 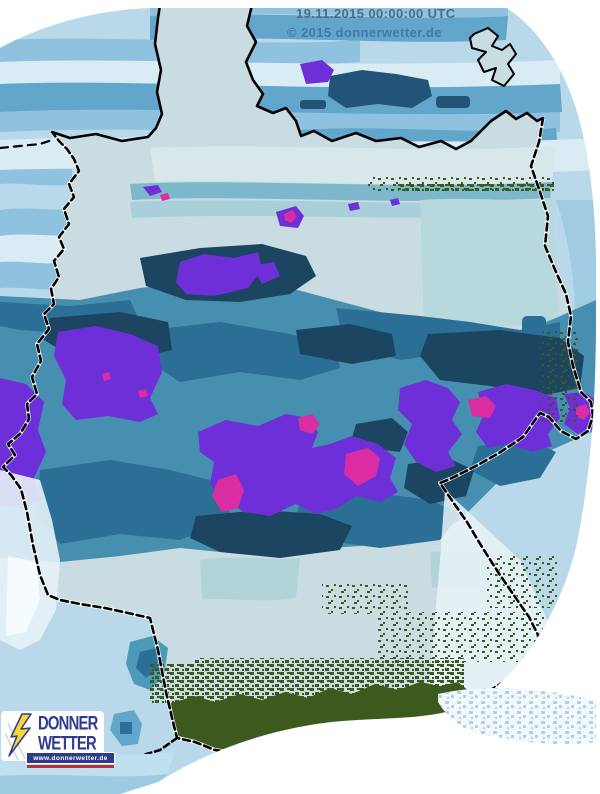 I want to click on logo-website-url: www.donnerwetter.de, so click(x=70, y=758).